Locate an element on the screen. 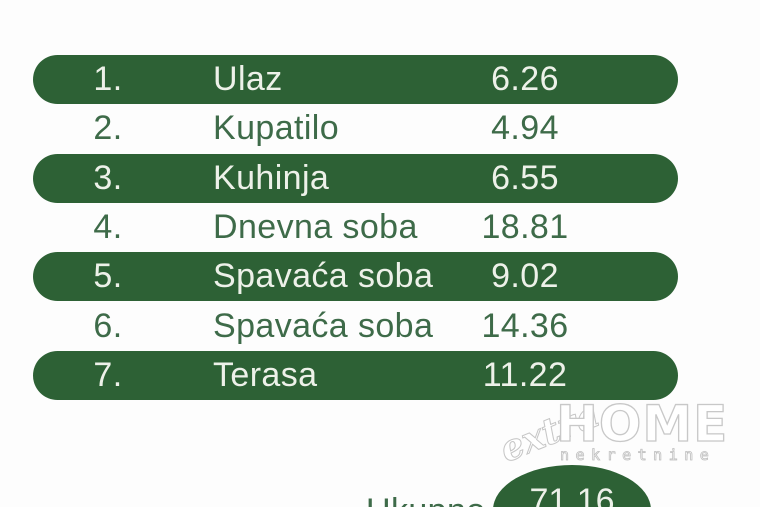 This screenshot has height=507, width=760. row-value: 4.94 is located at coordinates (525, 128).